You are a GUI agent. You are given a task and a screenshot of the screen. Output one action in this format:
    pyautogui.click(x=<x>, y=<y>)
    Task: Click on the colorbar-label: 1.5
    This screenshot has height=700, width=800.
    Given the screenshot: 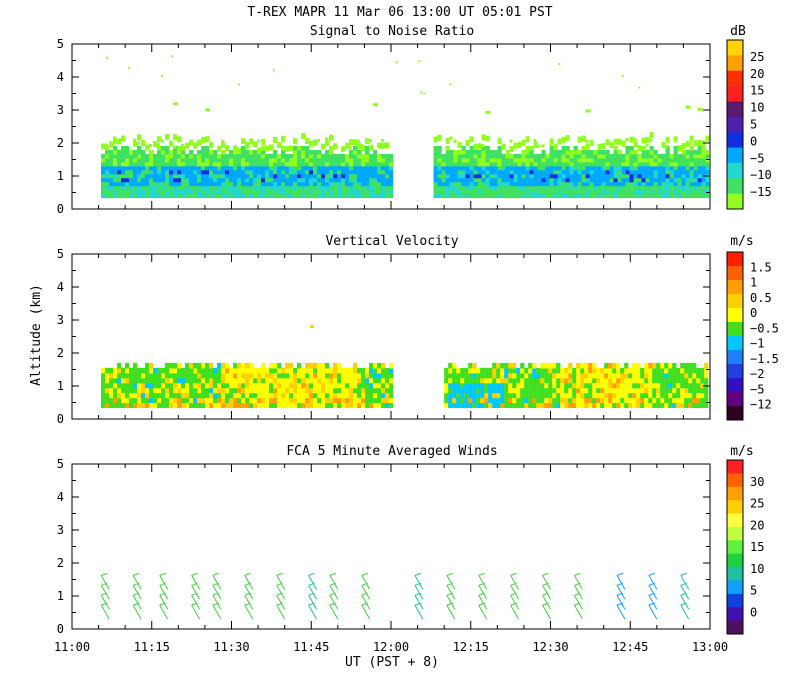 What is the action you would take?
    pyautogui.click(x=761, y=267)
    